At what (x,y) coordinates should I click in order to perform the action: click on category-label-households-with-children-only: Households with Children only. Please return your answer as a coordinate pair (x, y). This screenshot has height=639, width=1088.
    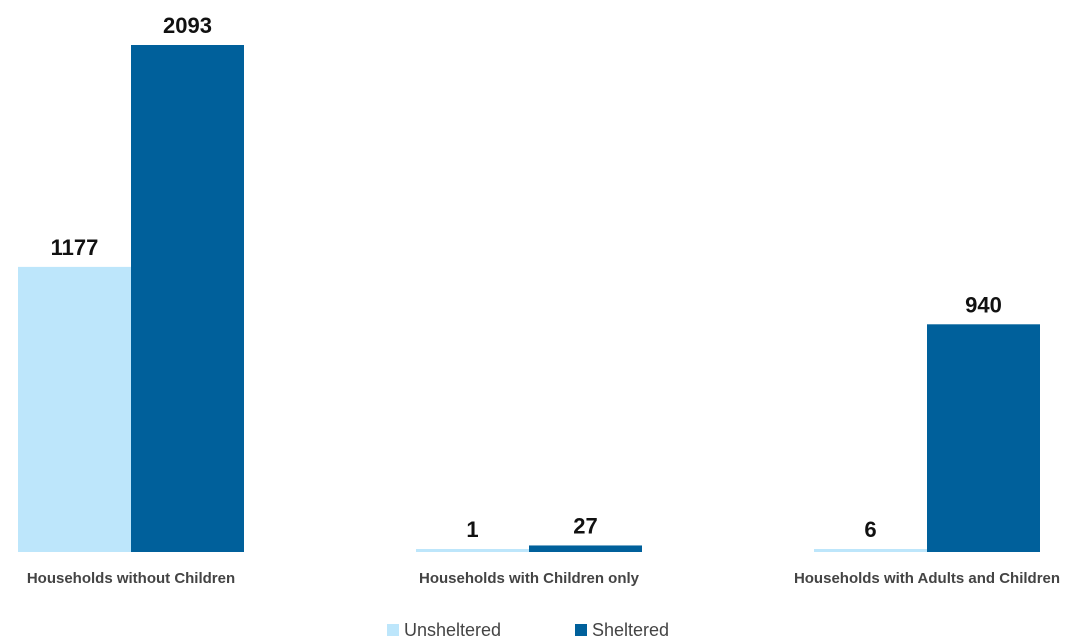
    Looking at the image, I should click on (529, 578).